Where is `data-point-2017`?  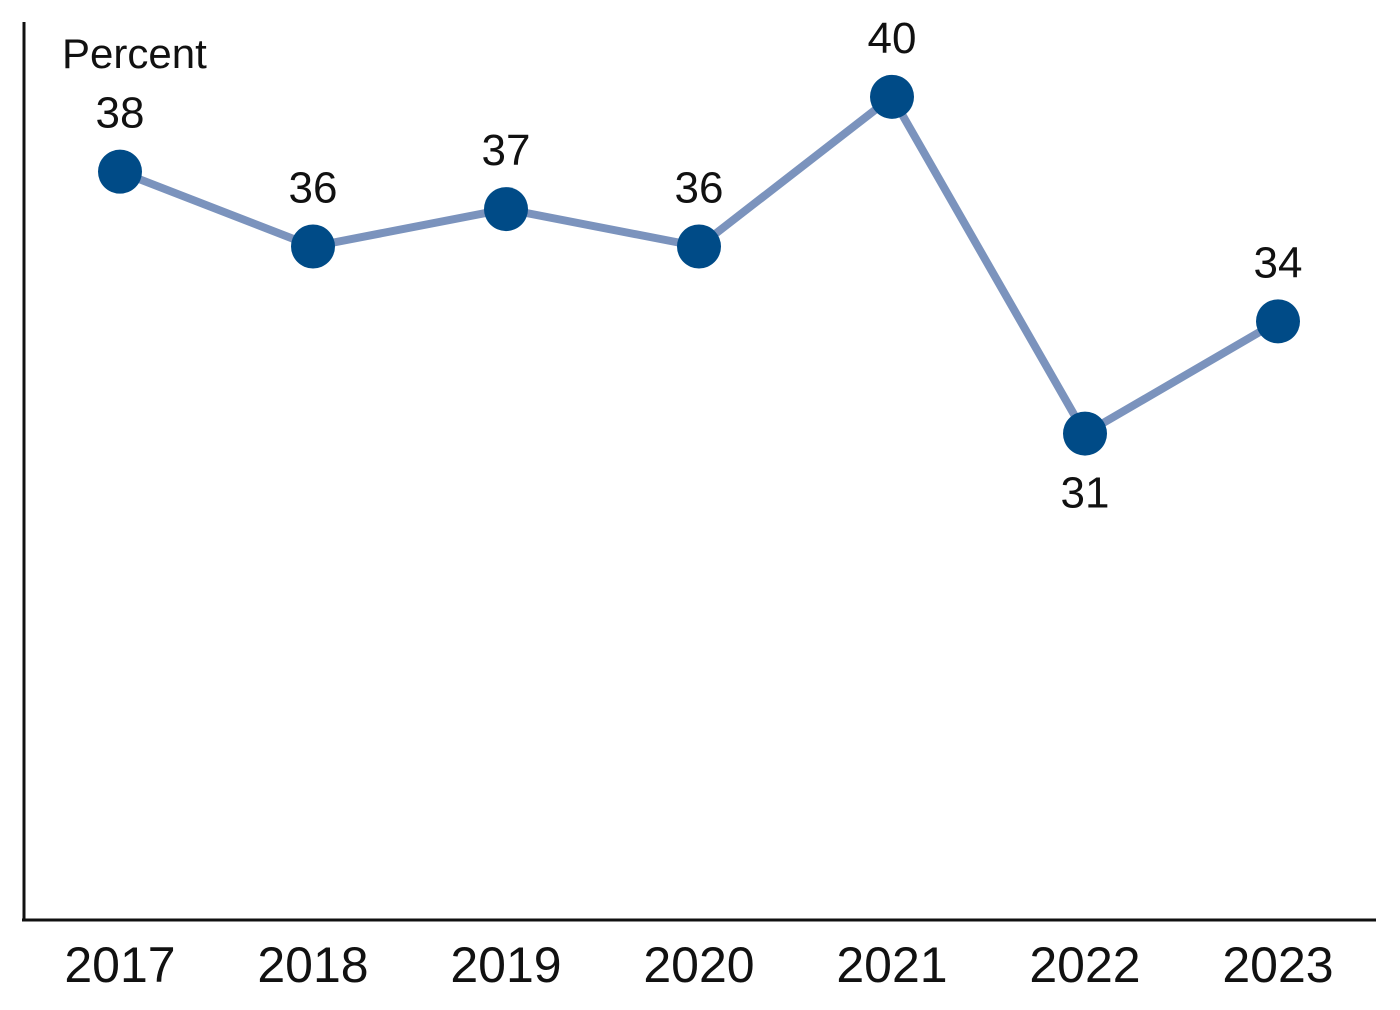
data-point-2017 is located at coordinates (120, 171).